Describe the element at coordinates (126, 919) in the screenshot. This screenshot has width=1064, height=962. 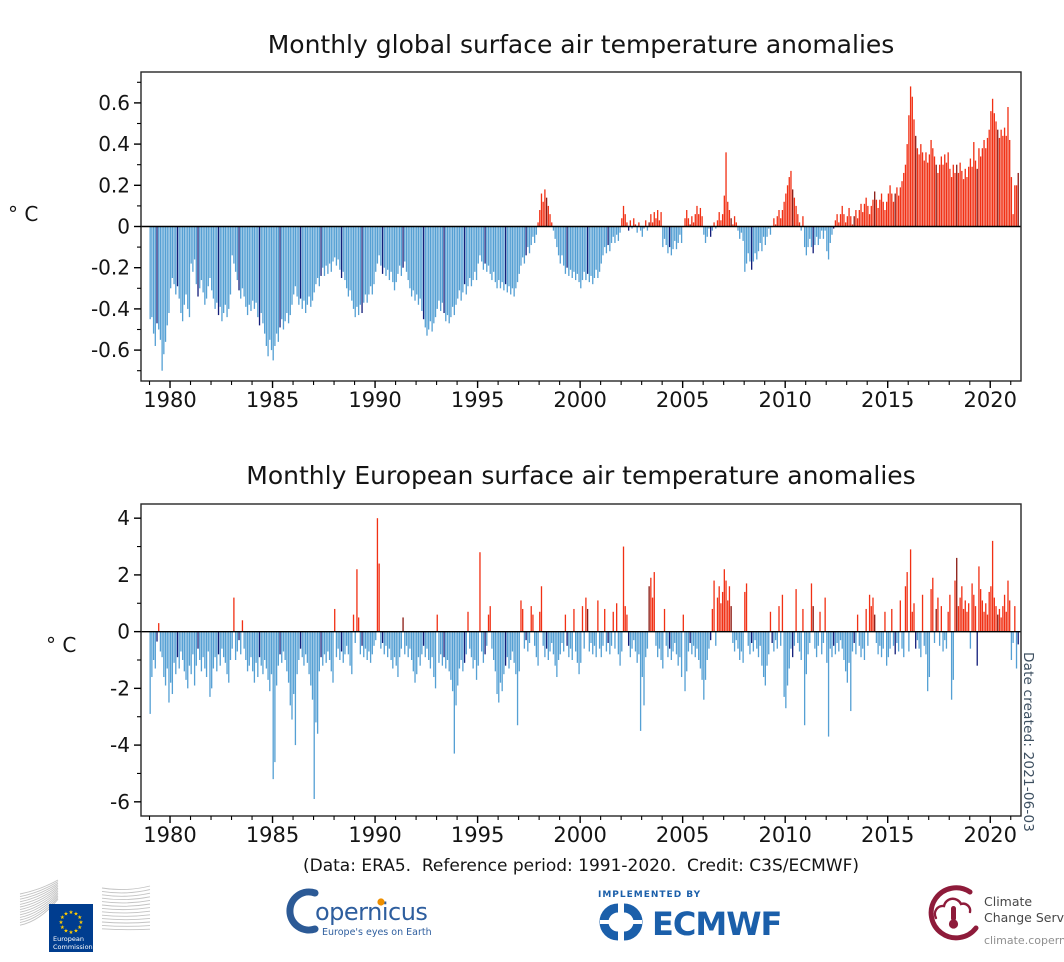
I see `ec-swoosh-line` at that location.